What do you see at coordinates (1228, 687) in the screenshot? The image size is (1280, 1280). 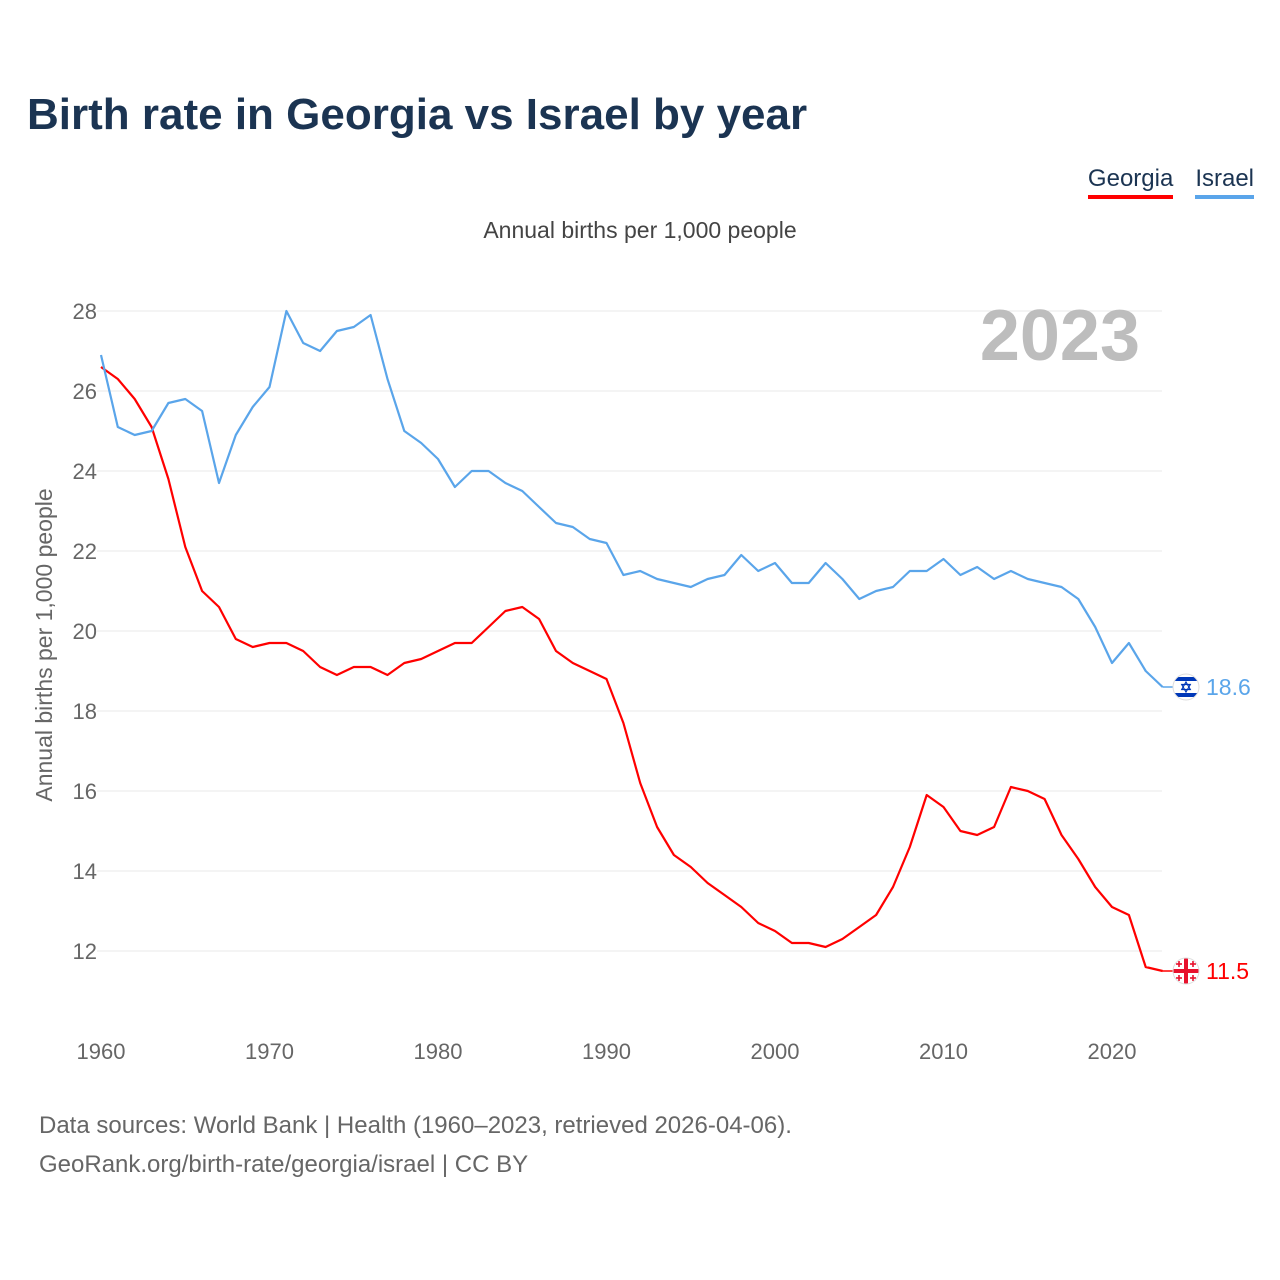 I see `end-value-label-israel: 18.6` at bounding box center [1228, 687].